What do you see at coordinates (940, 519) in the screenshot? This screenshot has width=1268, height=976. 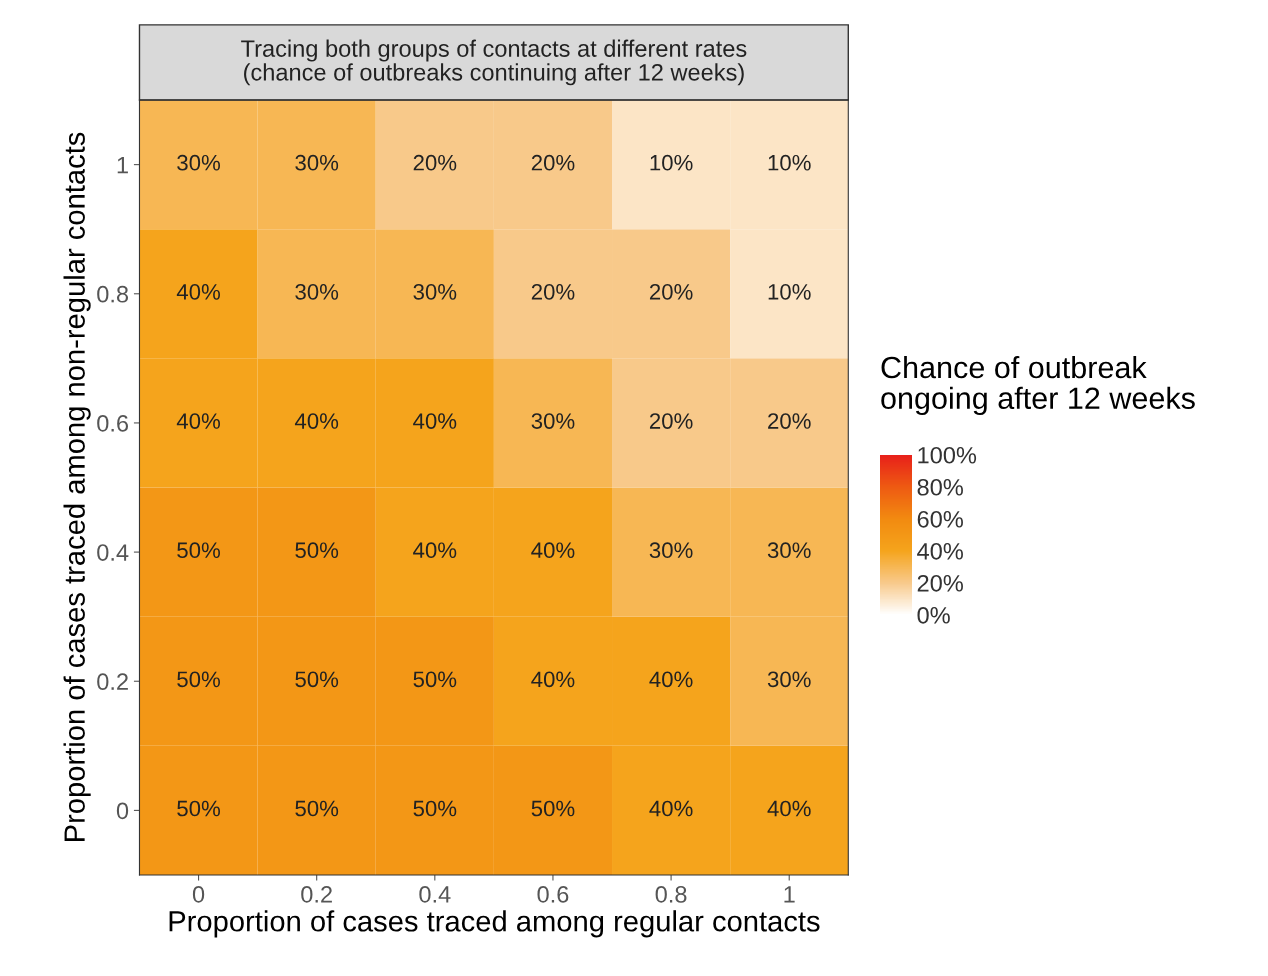 I see `color-bar-label: 60%` at bounding box center [940, 519].